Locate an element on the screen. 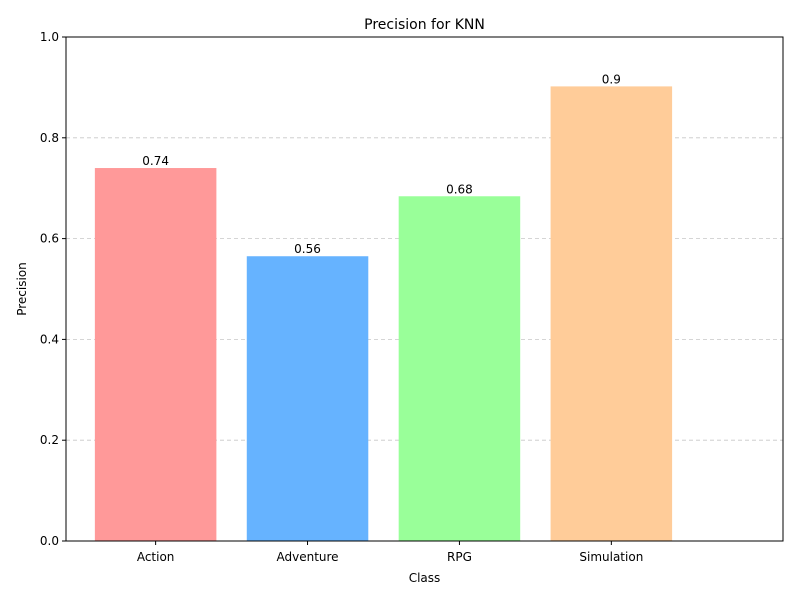 Image resolution: width=800 pixels, height=600 pixels. x-tick-label: RPG is located at coordinates (459, 557).